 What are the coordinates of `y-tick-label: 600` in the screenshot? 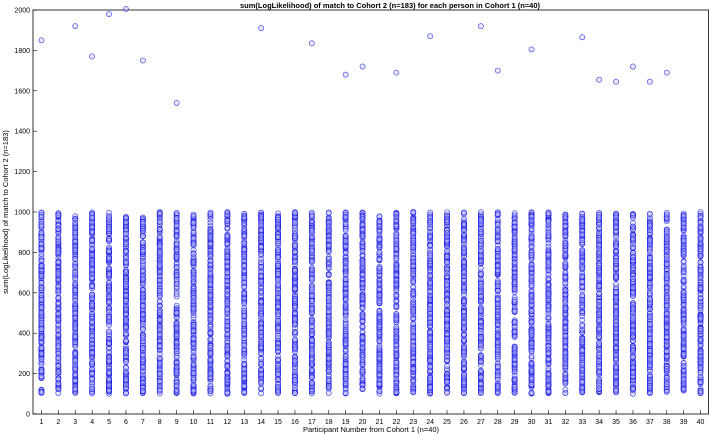 It's located at (24, 293).